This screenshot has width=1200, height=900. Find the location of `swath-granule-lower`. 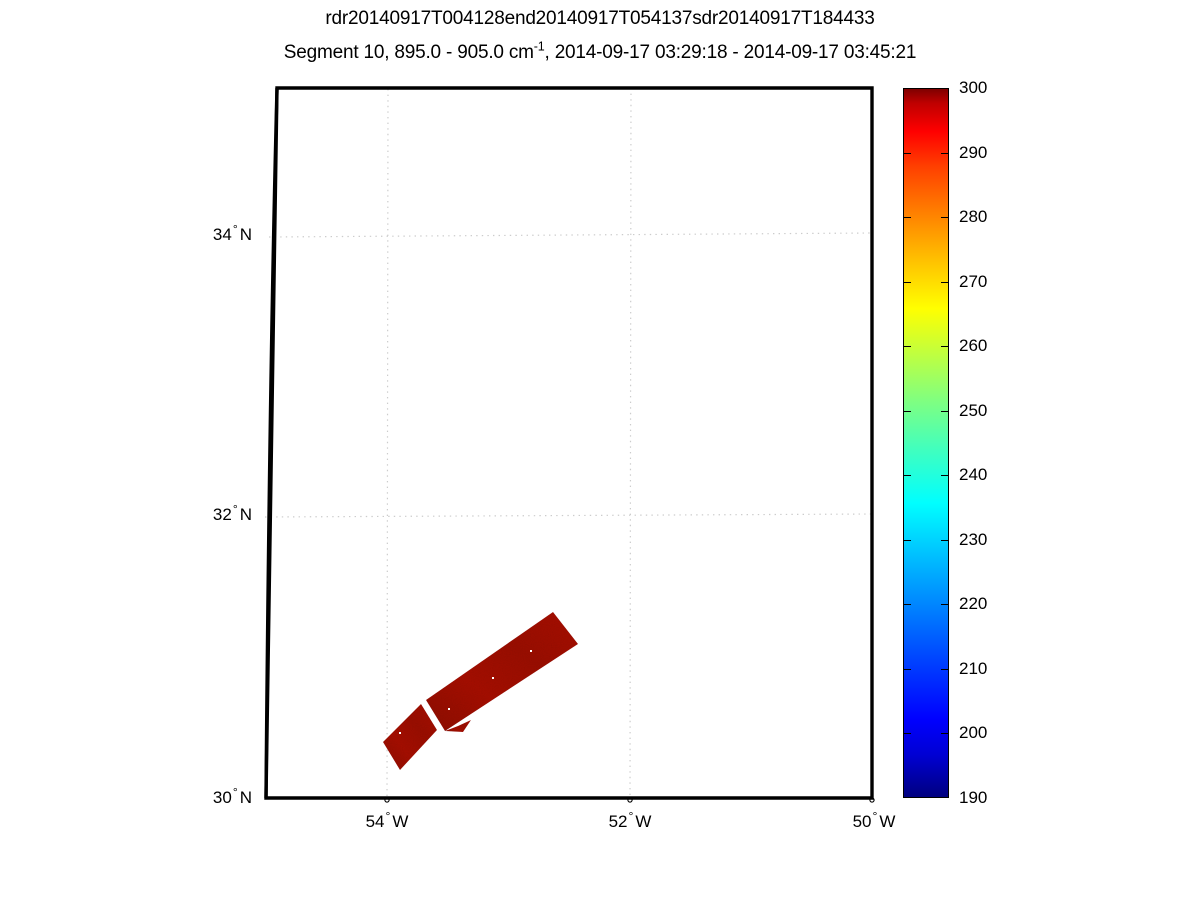

swath-granule-lower is located at coordinates (410, 737).